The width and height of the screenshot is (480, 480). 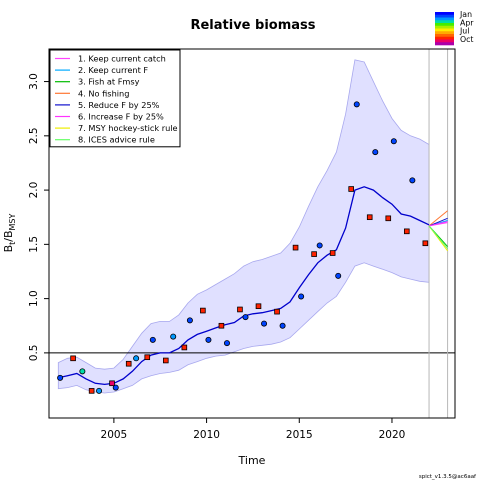 I want to click on legend-label-5: 5. Reduce F by 25%, so click(x=119, y=105).